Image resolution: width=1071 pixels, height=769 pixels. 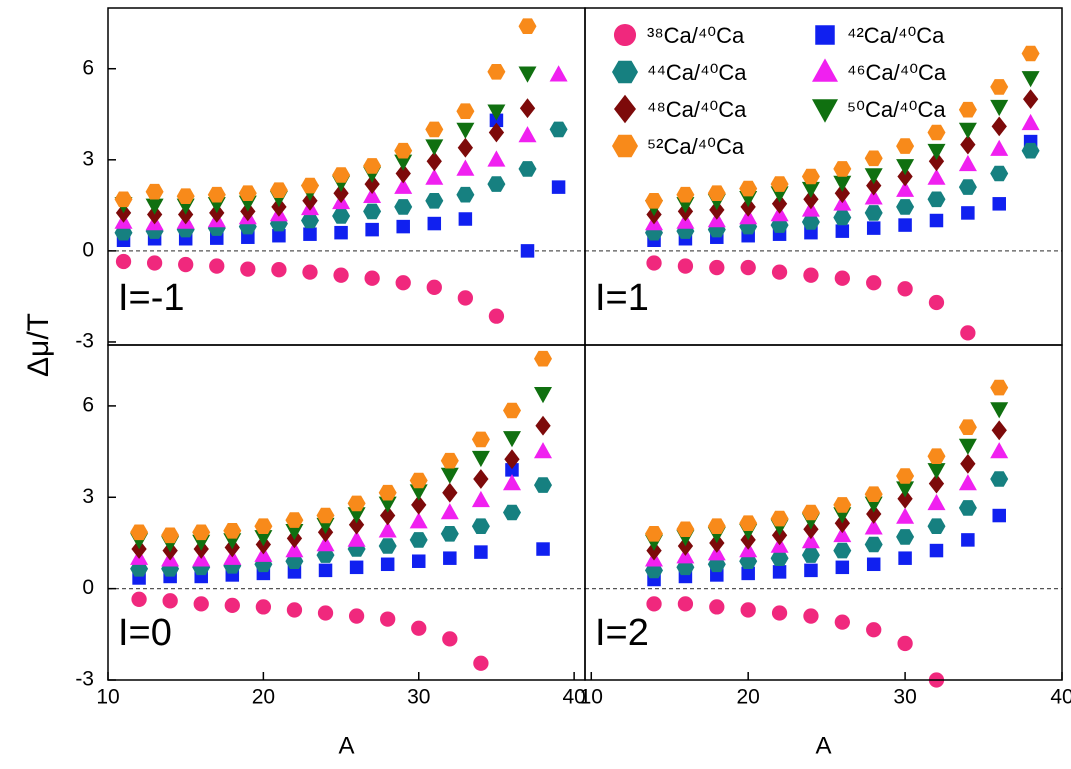 What do you see at coordinates (263, 697) in the screenshot?
I see `x-tick-label: 20` at bounding box center [263, 697].